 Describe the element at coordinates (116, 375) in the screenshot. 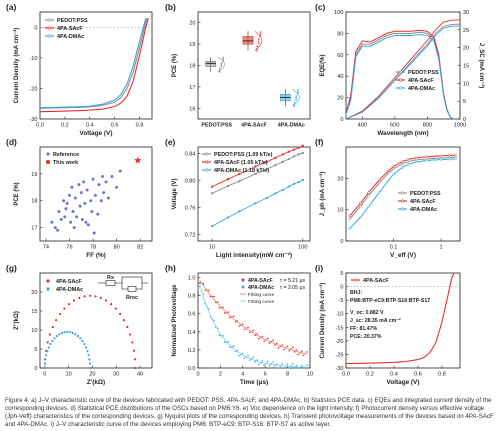

I see `panel-g-xtick-label: 30` at that location.